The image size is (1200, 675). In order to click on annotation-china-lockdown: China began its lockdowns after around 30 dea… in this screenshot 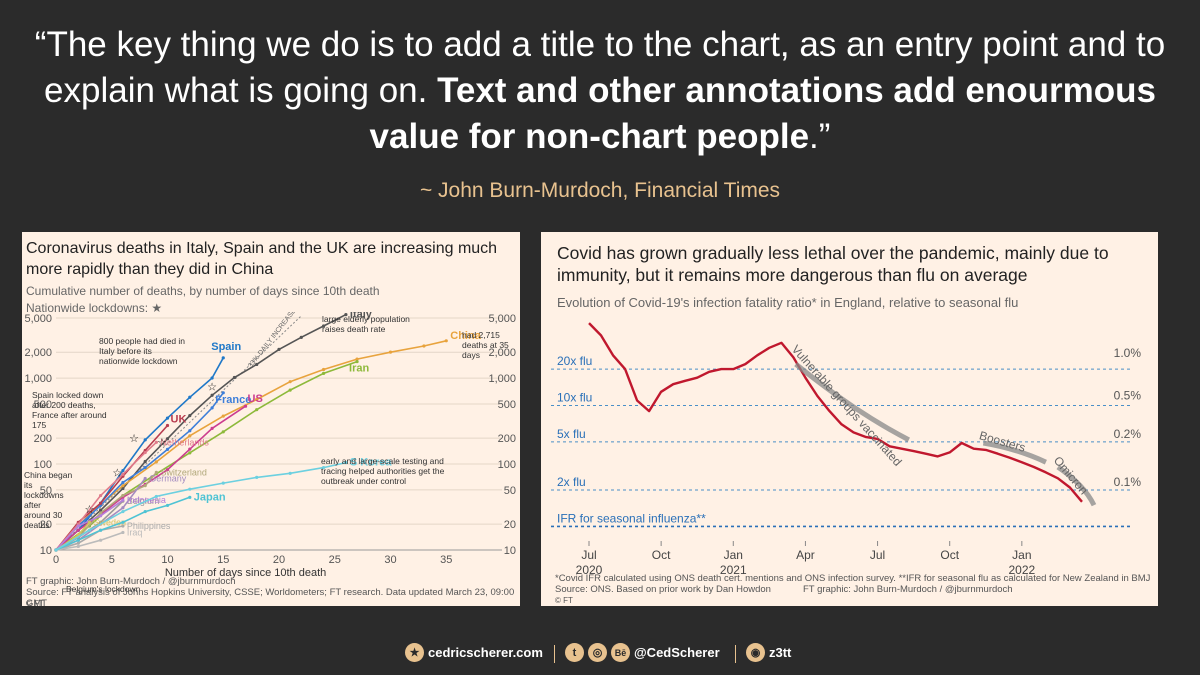, I will do `click(48, 500)`.